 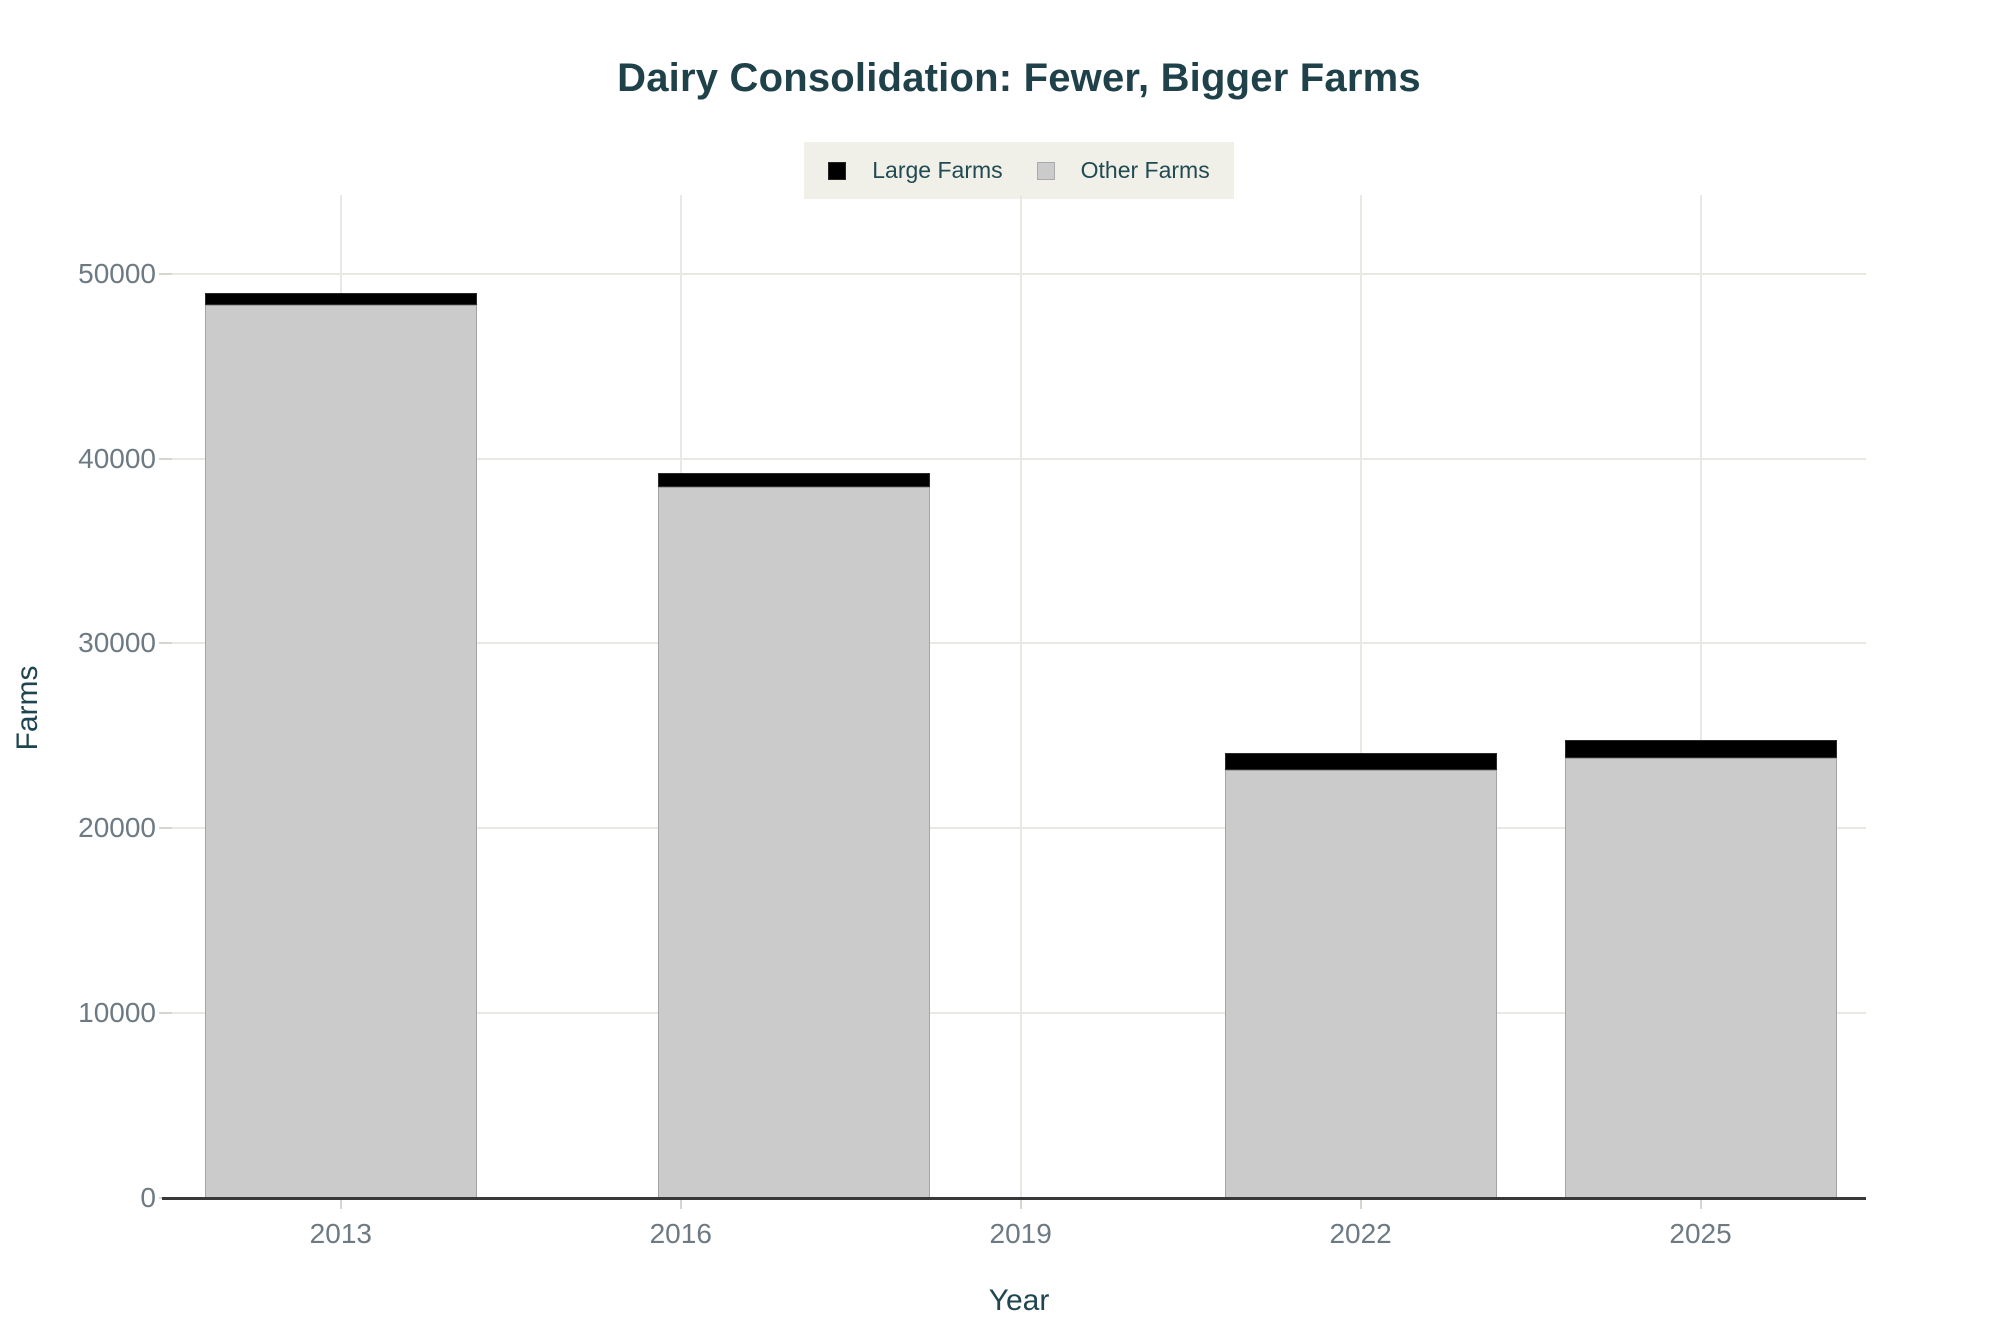 I want to click on bar-other-farms-2025, so click(x=1700, y=978).